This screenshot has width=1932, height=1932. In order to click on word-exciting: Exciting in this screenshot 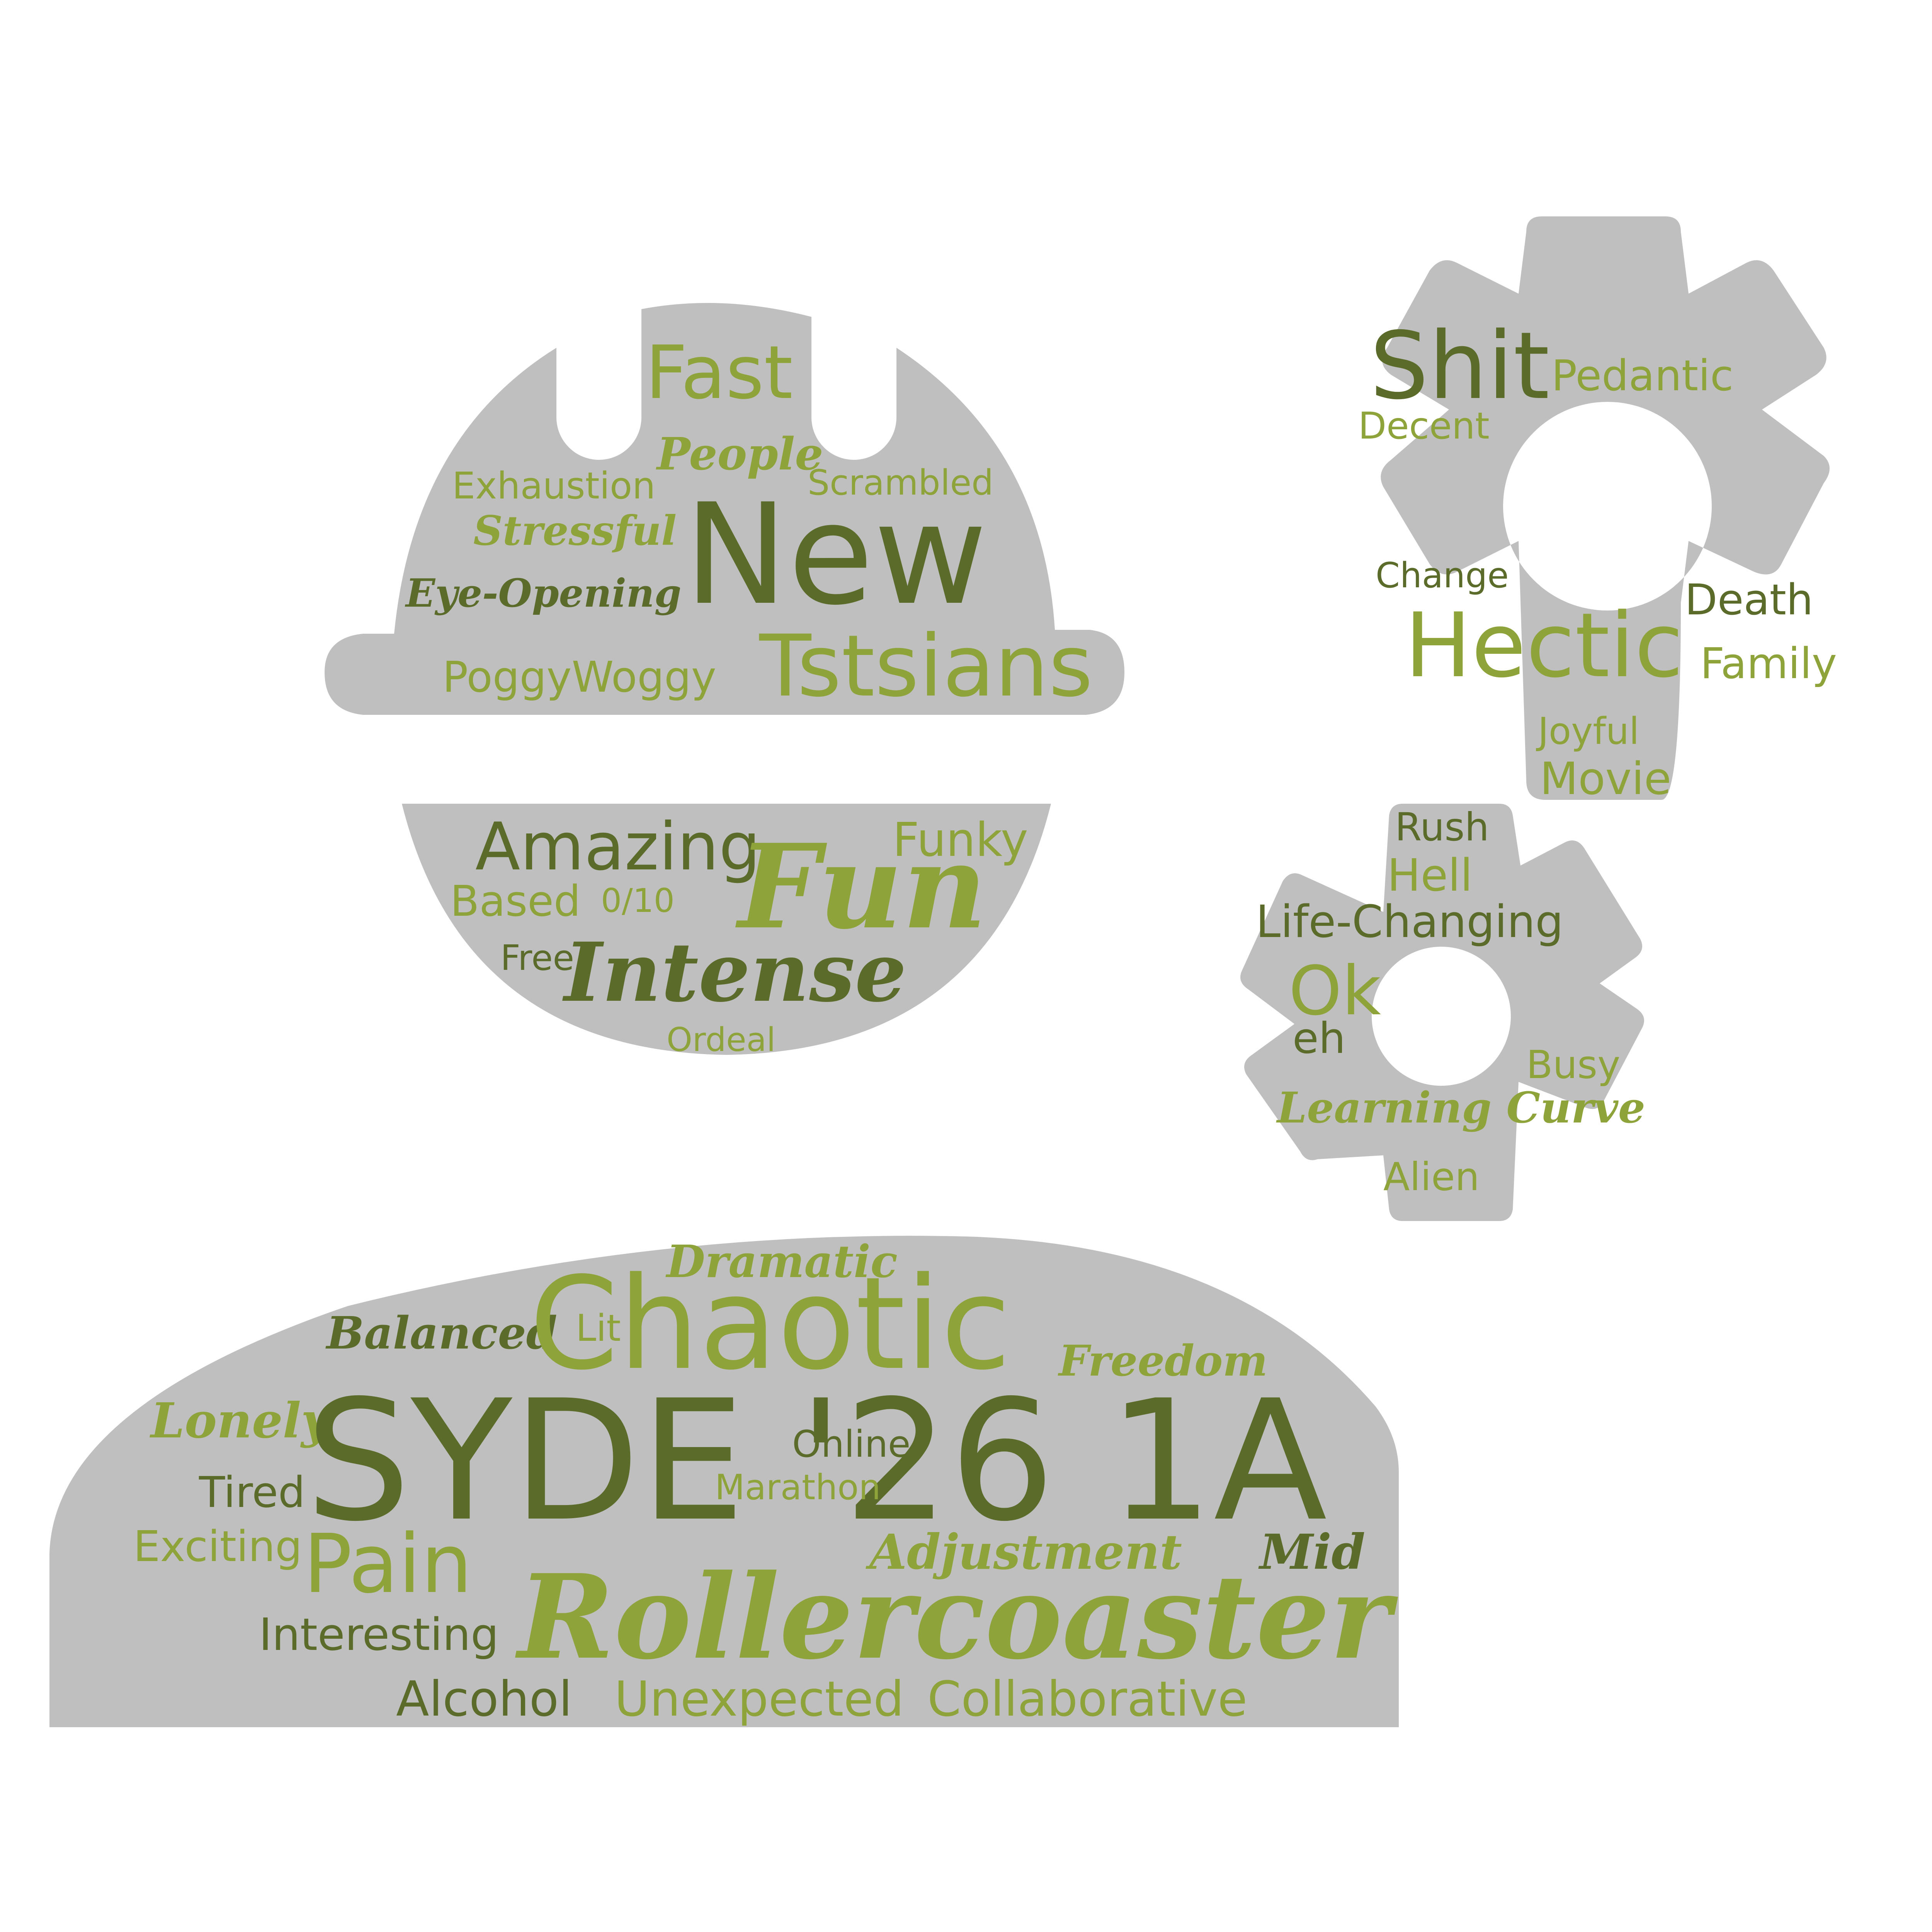, I will do `click(218, 1547)`.